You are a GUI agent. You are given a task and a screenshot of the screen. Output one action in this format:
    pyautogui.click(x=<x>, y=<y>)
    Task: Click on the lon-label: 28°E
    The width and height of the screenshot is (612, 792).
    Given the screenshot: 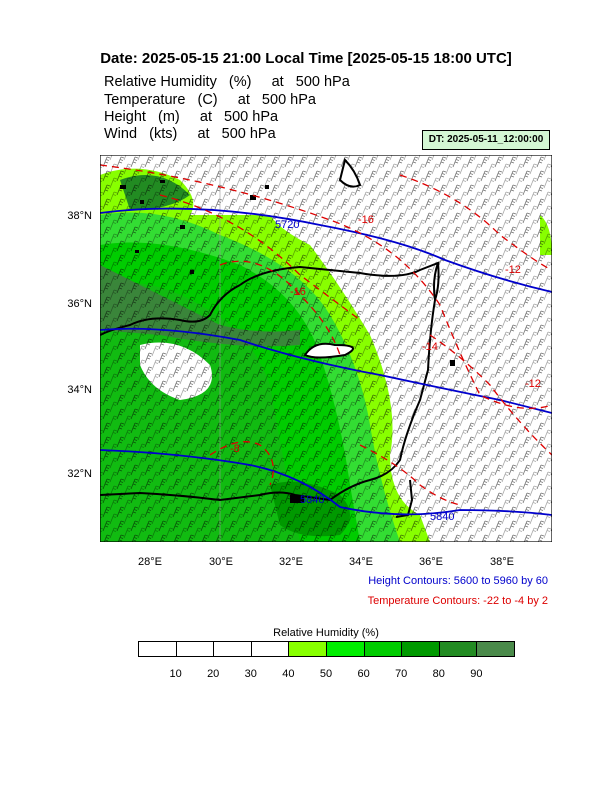 What is the action you would take?
    pyautogui.click(x=150, y=562)
    